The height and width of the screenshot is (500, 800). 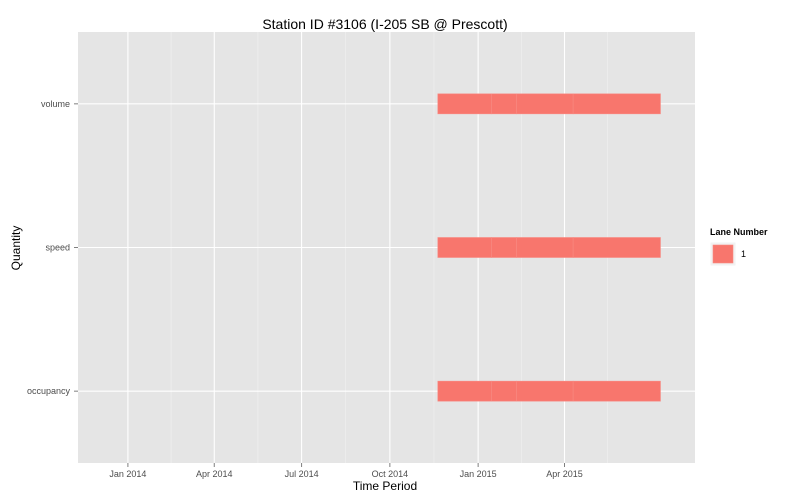 I want to click on legend: Lane Number 1, so click(x=738, y=247).